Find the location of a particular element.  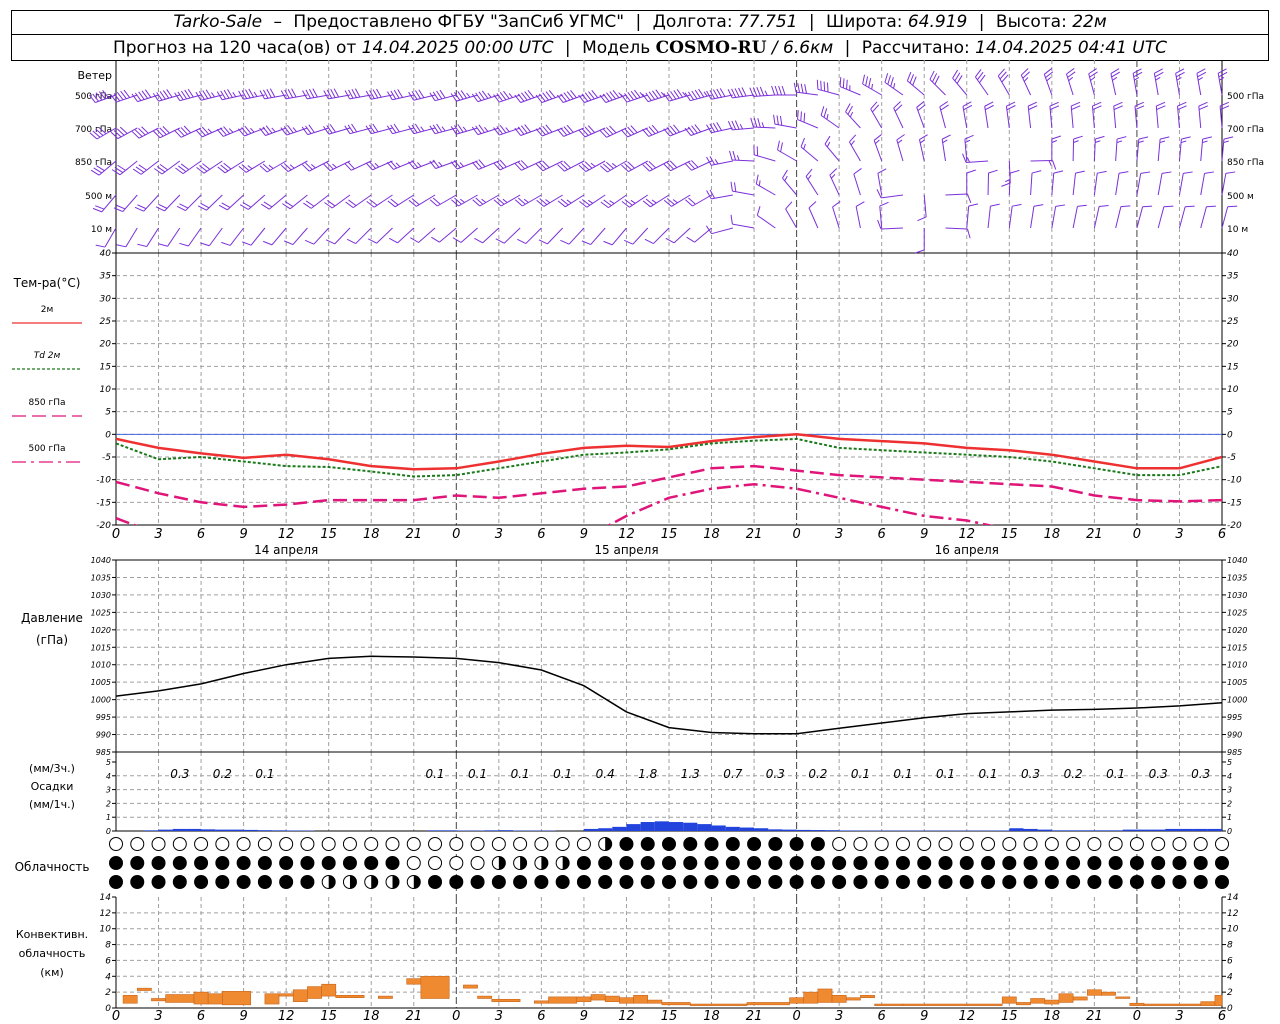

x-tick-label: 9 is located at coordinates (584, 534).